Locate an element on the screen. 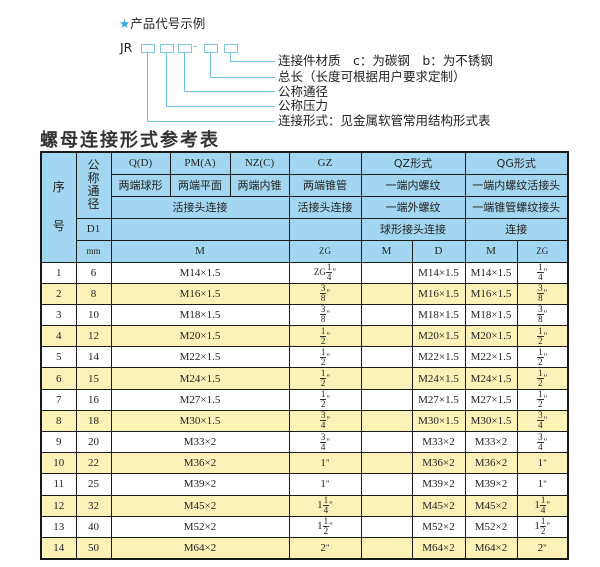  col-qg: QG形式 is located at coordinates (516, 163).